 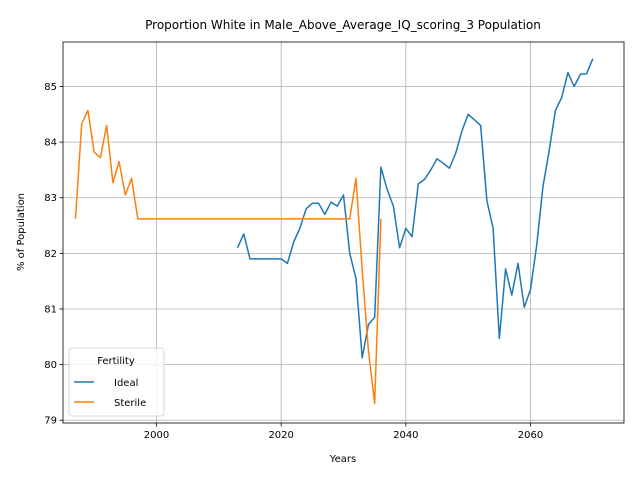 I want to click on legend-title: Fertility, so click(x=116, y=361).